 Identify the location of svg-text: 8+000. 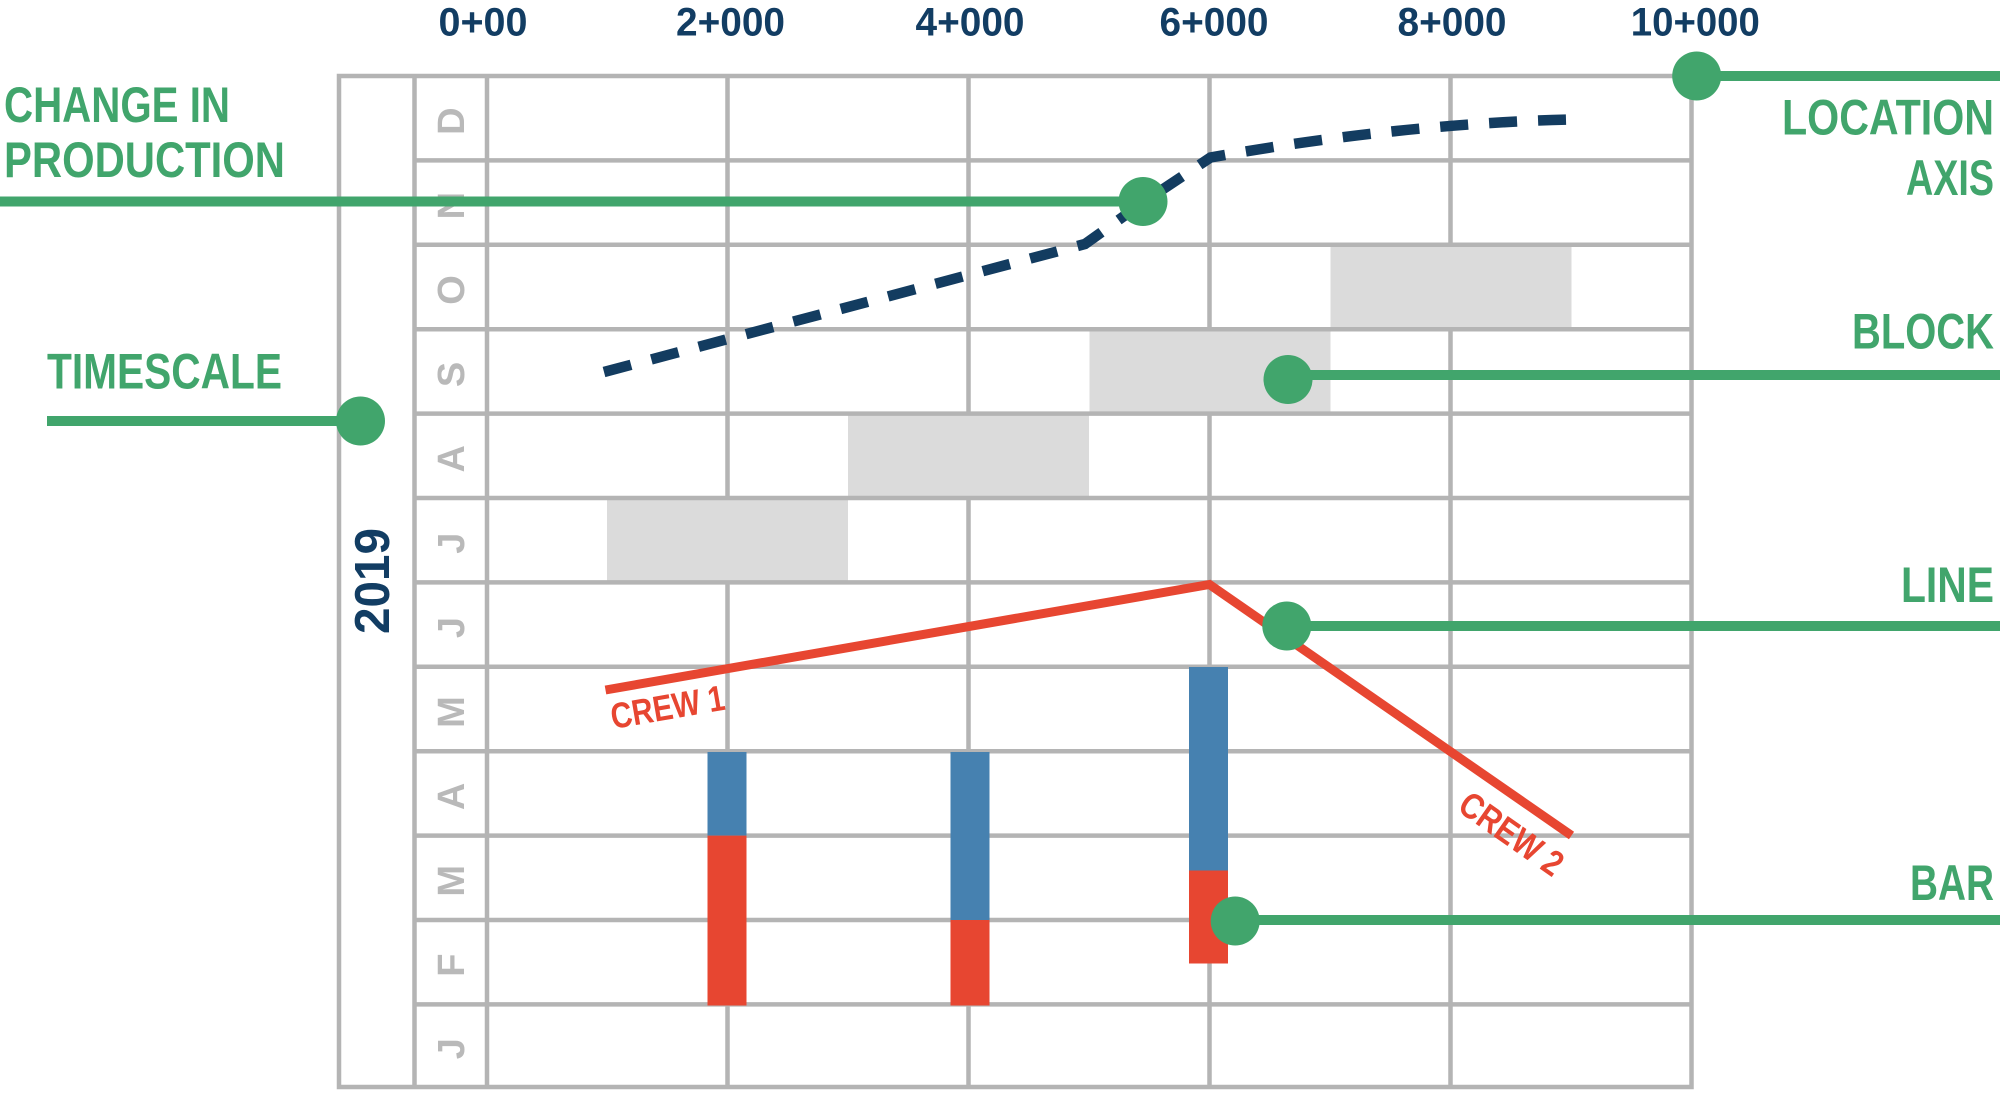
(1452, 23).